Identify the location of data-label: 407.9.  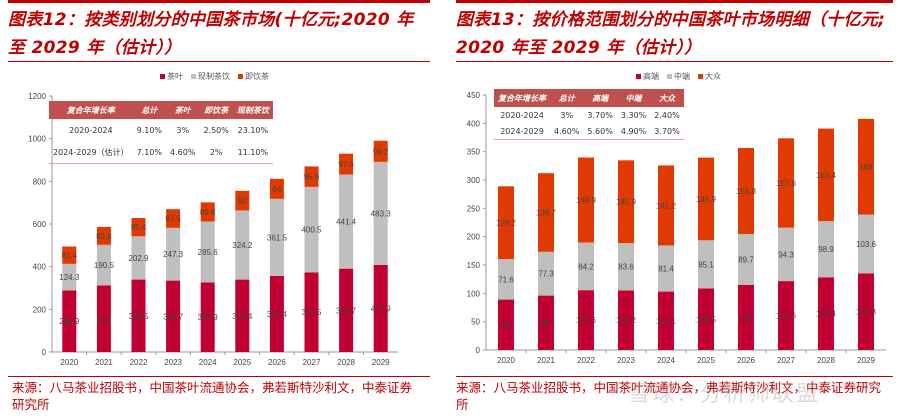
(381, 308).